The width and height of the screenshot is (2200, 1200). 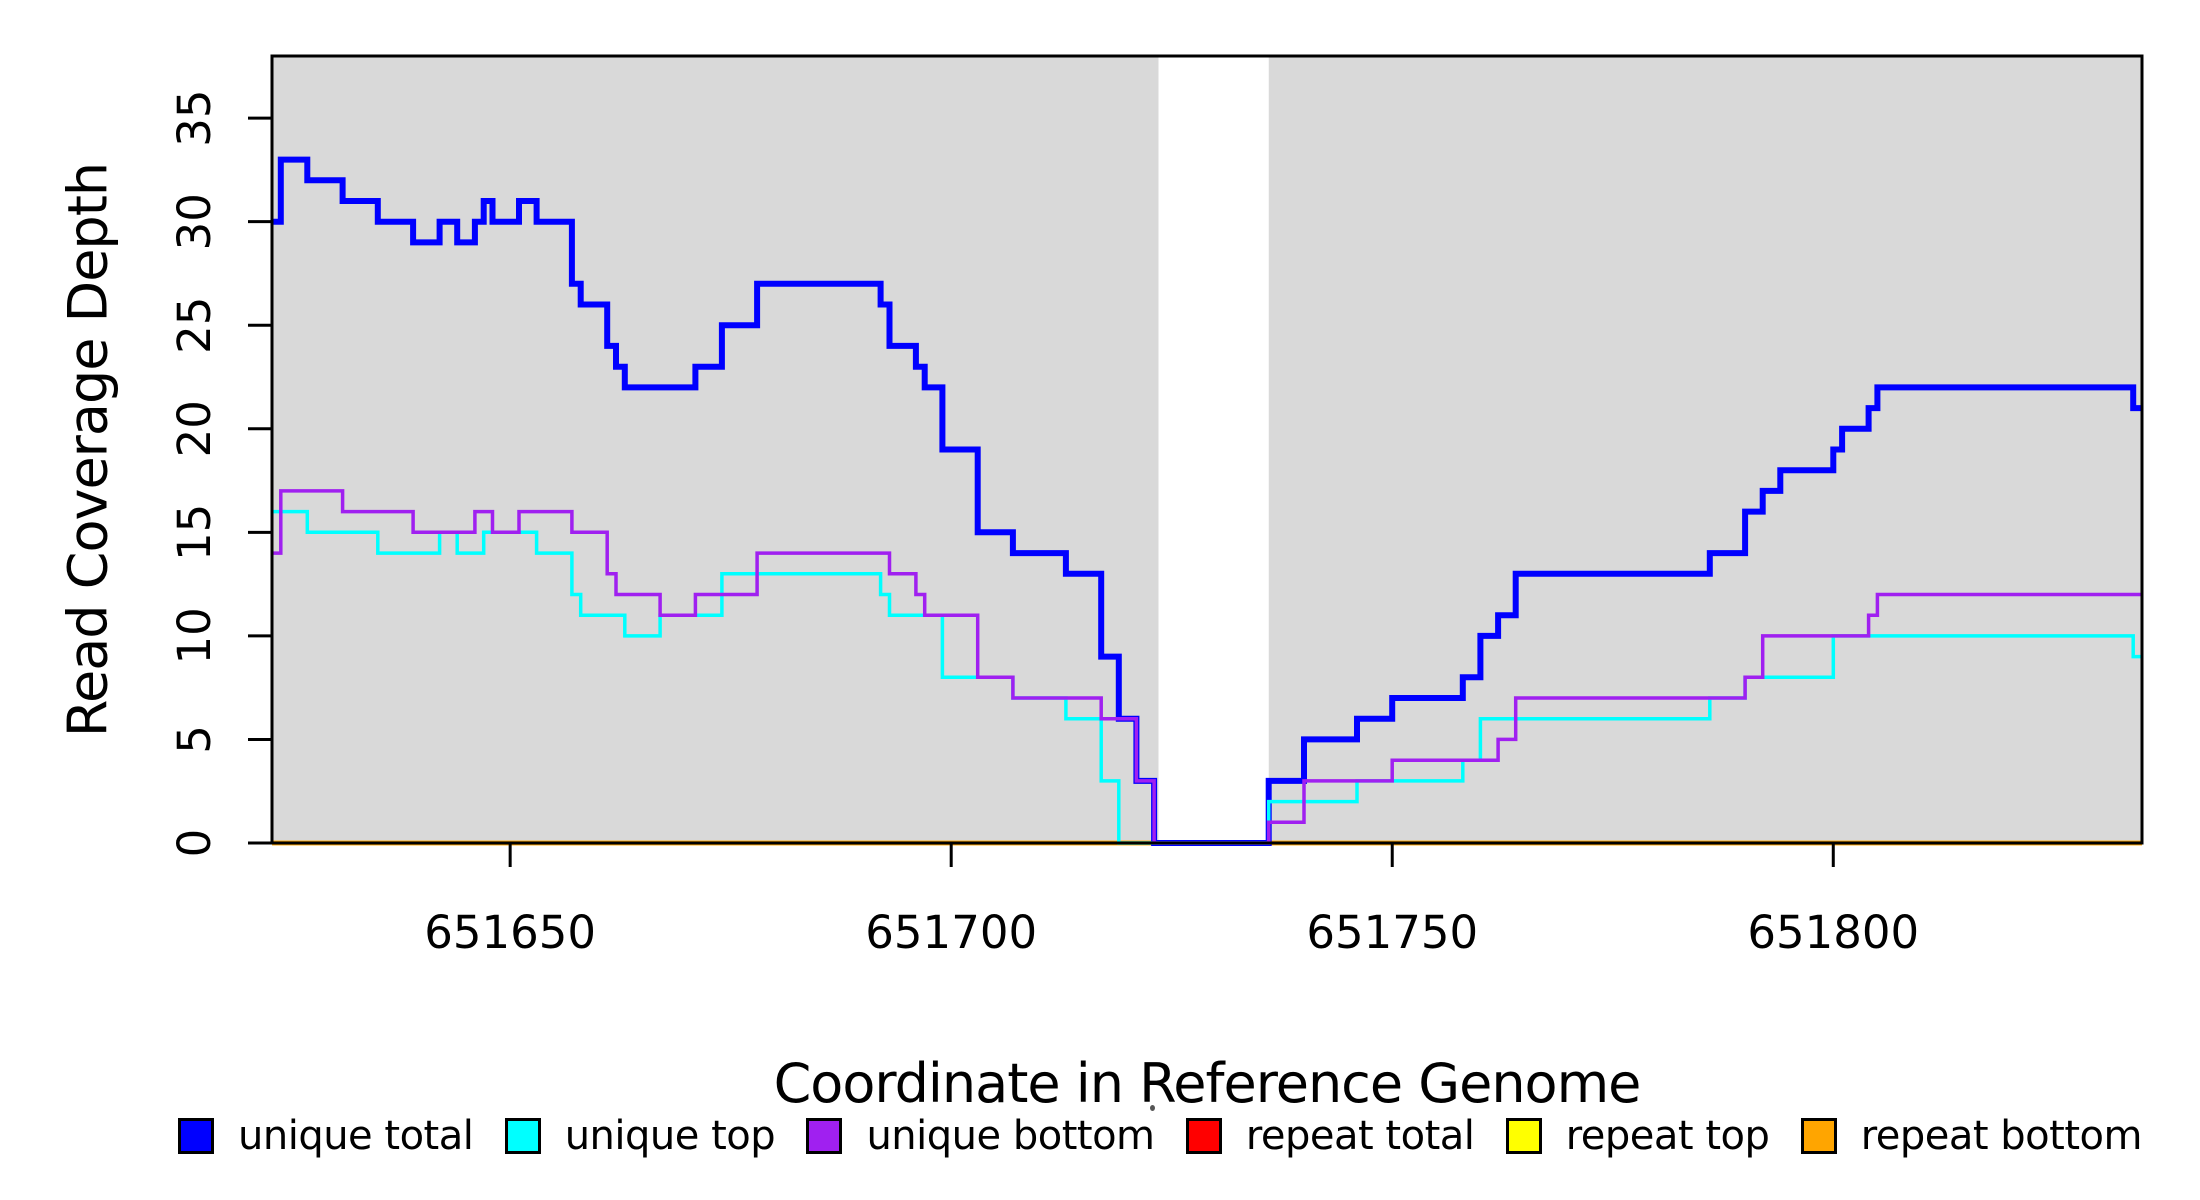 What do you see at coordinates (1392, 932) in the screenshot?
I see `x-tick-label: 651750` at bounding box center [1392, 932].